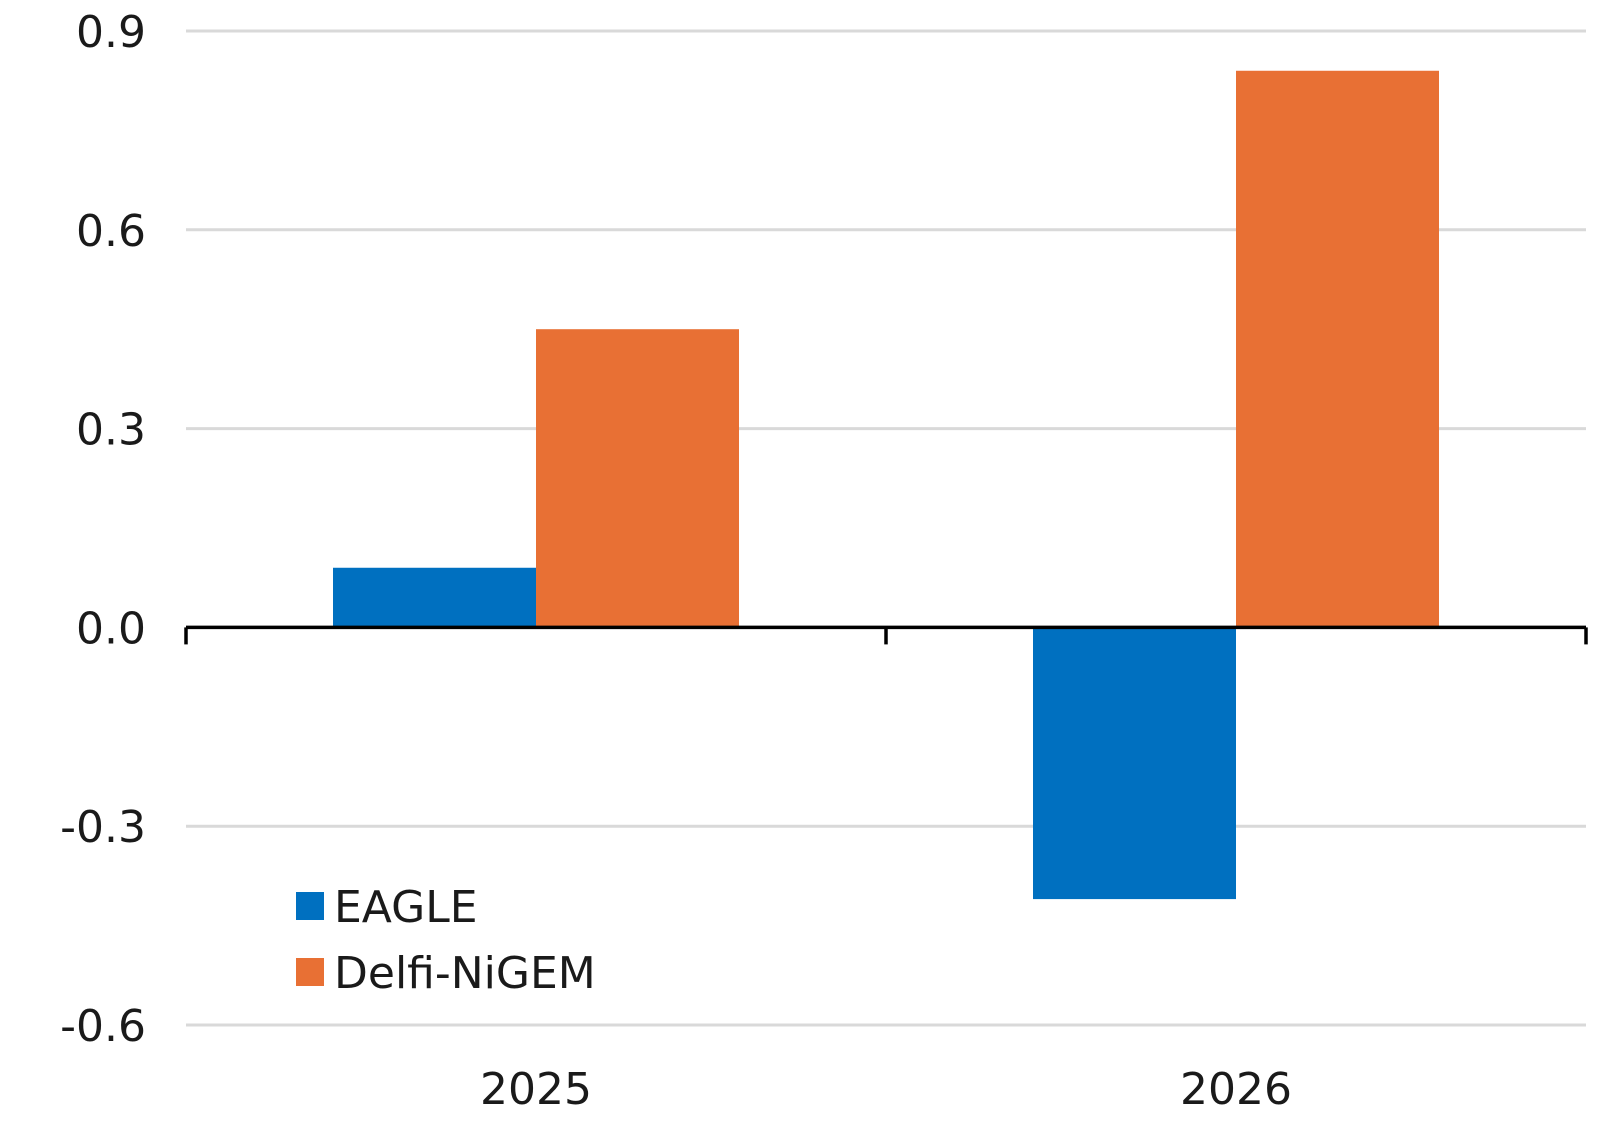  I want to click on legend-label: Delfi-NiGEM, so click(465, 973).